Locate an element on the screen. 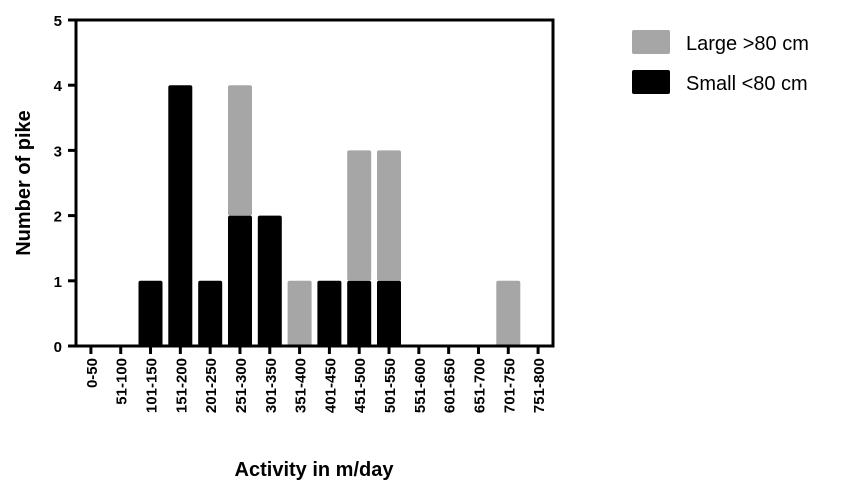 The image size is (856, 484). x-tick-label: 101-150 is located at coordinates (152, 385).